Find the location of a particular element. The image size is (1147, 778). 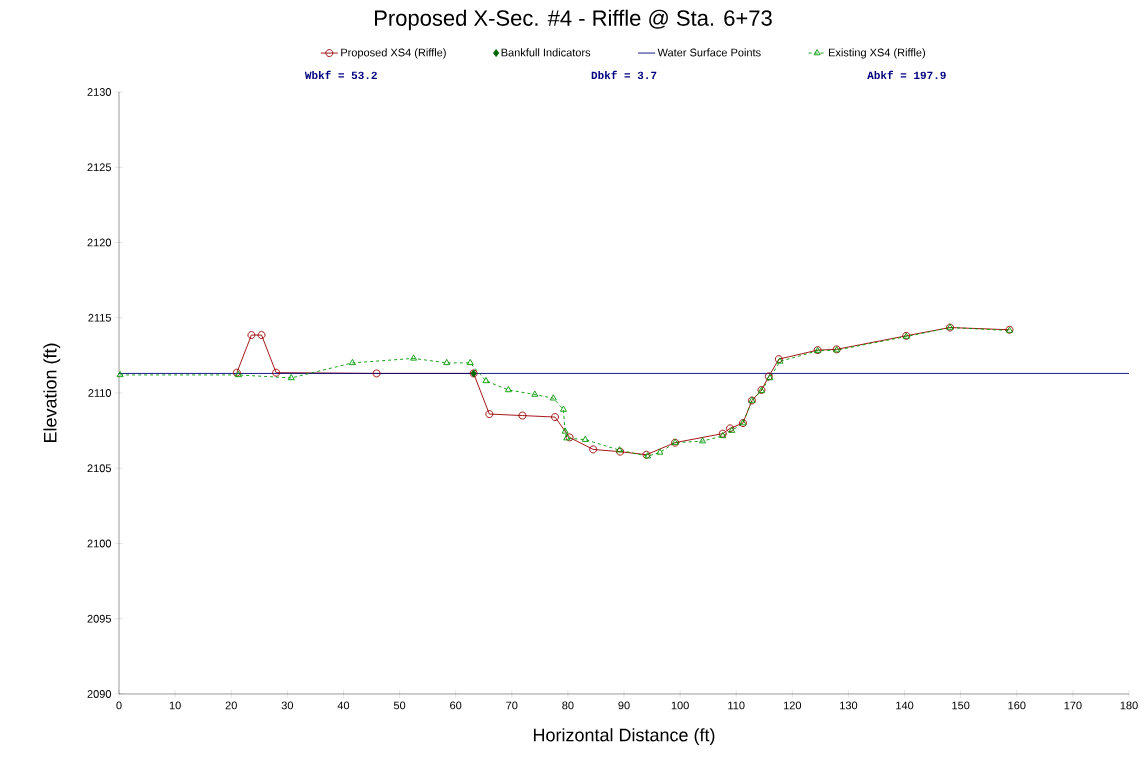

x-axis-title: Horizontal Distance (ft) is located at coordinates (624, 736).